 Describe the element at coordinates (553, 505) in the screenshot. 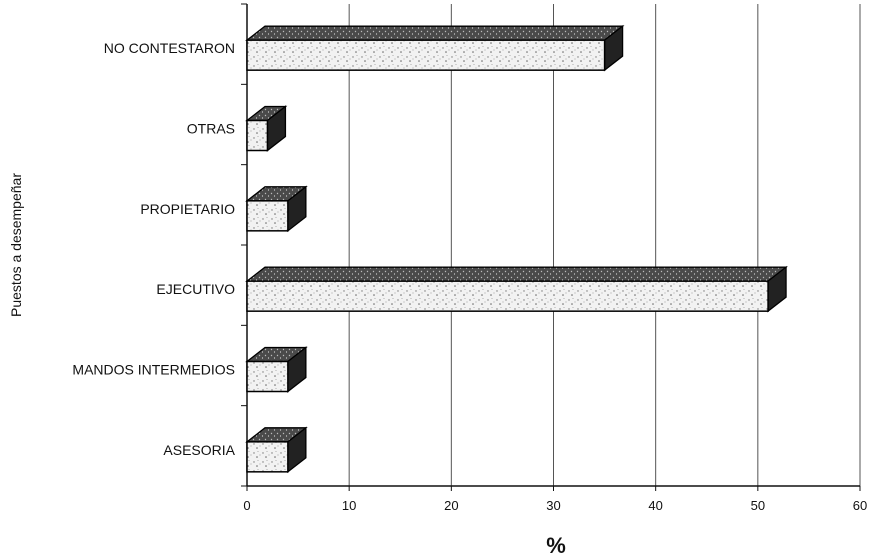

I see `x-tick-label: 30` at that location.